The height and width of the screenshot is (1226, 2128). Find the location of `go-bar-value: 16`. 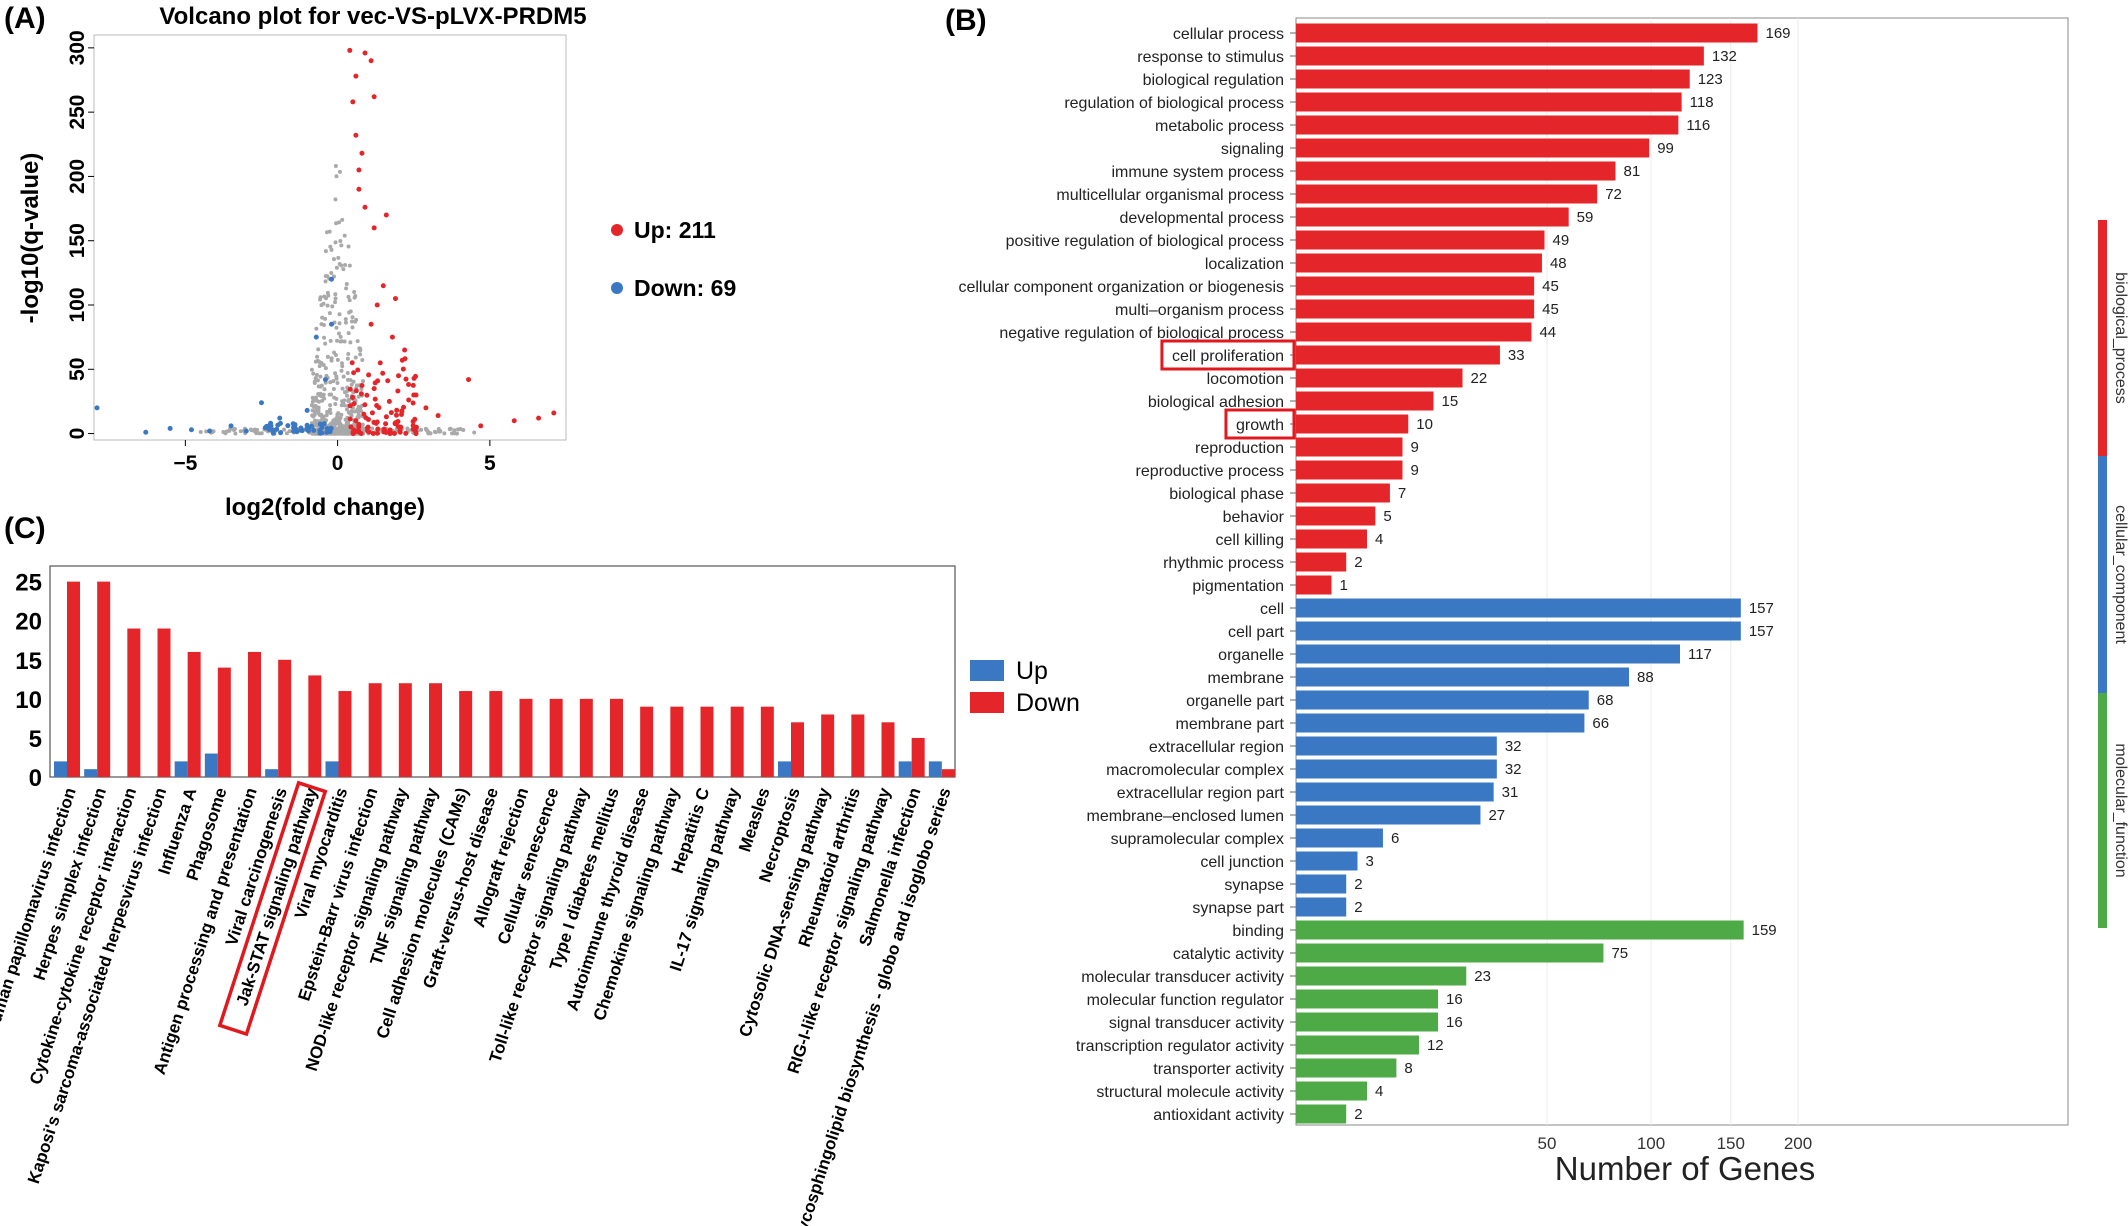

go-bar-value: 16 is located at coordinates (1454, 1022).